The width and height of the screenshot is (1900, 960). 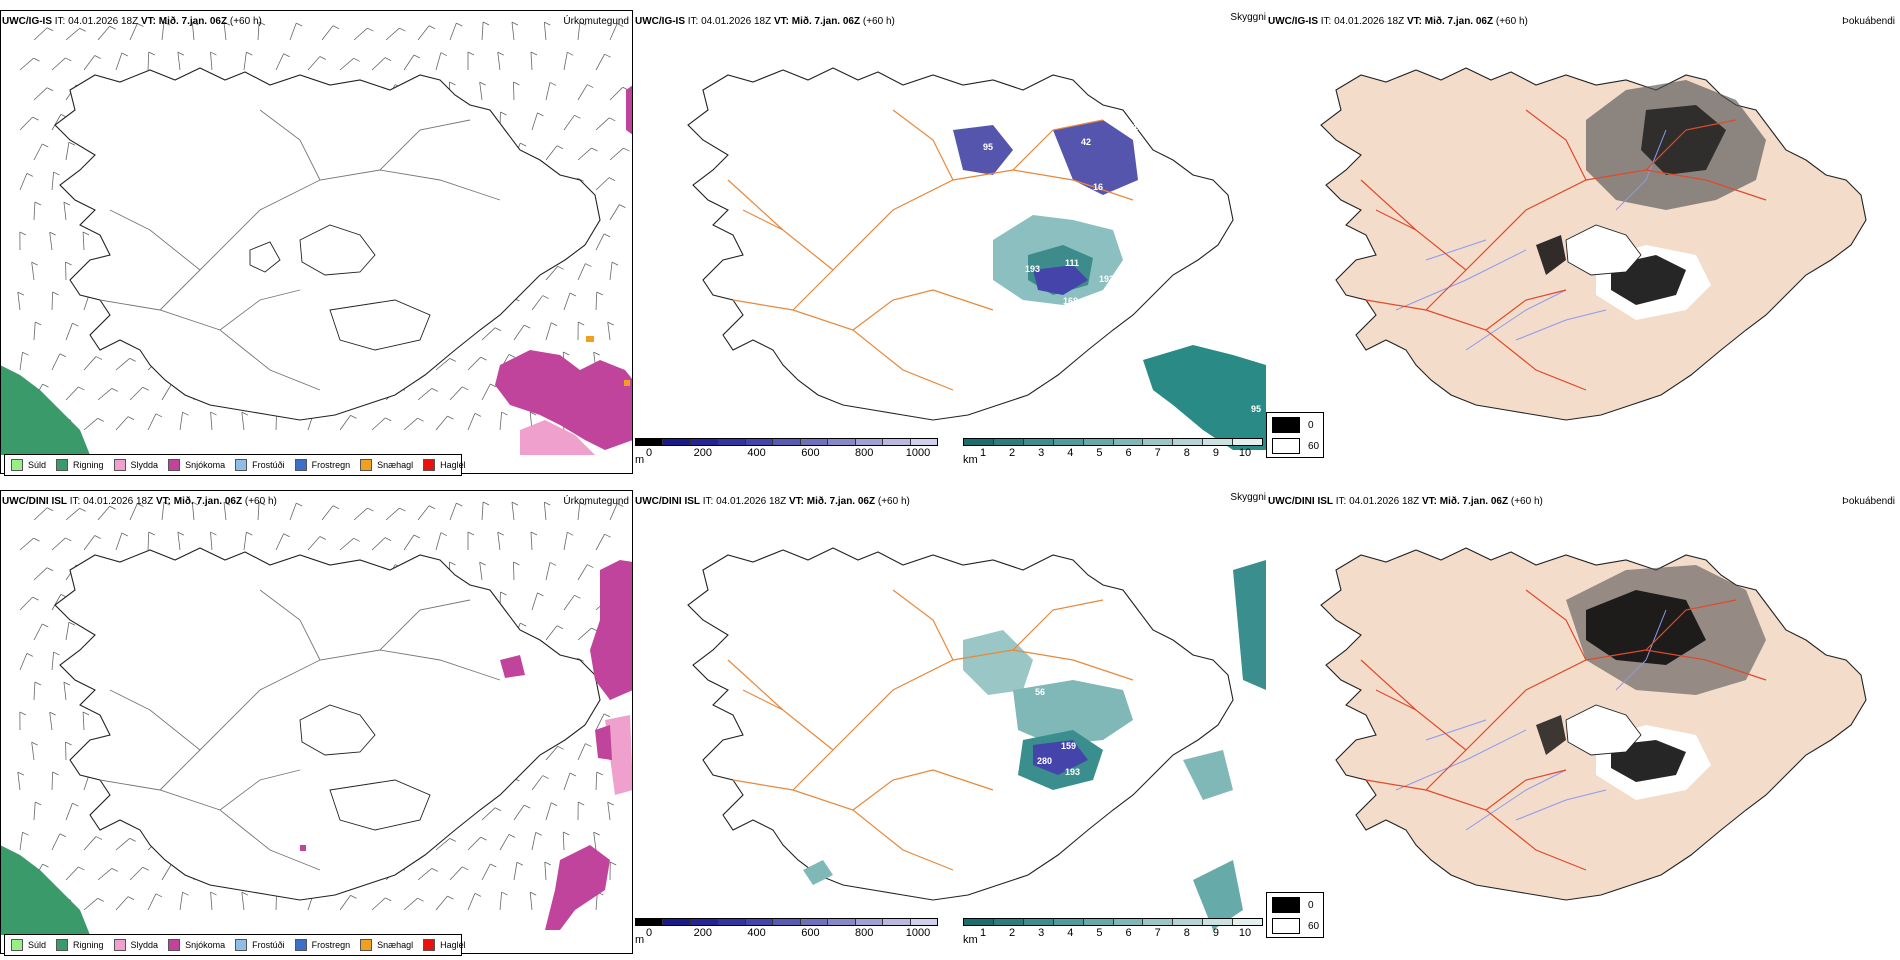 What do you see at coordinates (596, 21) in the screenshot?
I see `panel-title-precip: Úrkomutegund` at bounding box center [596, 21].